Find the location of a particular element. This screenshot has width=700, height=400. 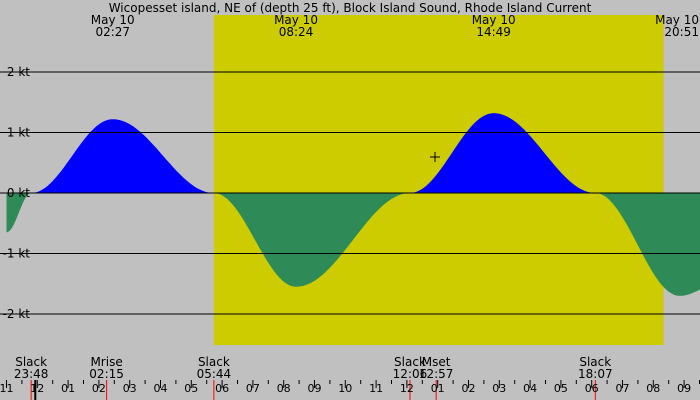

y-tick-label-3: -1 kt is located at coordinates (17, 254).